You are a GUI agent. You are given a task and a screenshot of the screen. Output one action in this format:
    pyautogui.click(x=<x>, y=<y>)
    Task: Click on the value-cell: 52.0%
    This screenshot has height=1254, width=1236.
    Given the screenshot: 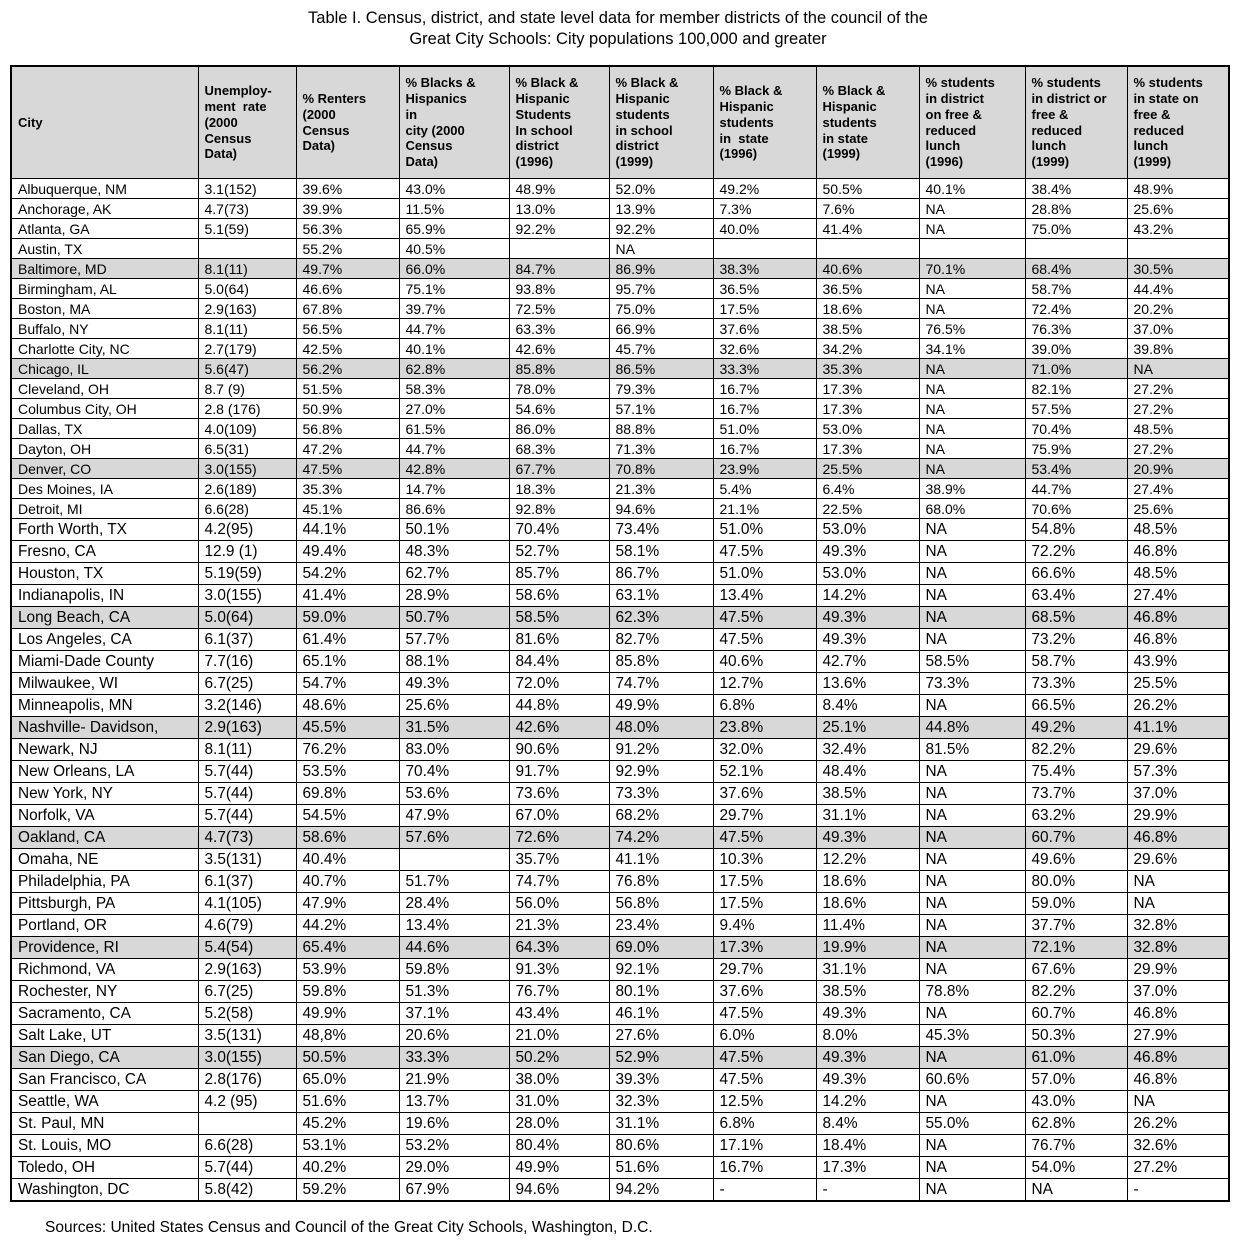 What is the action you would take?
    pyautogui.click(x=661, y=189)
    